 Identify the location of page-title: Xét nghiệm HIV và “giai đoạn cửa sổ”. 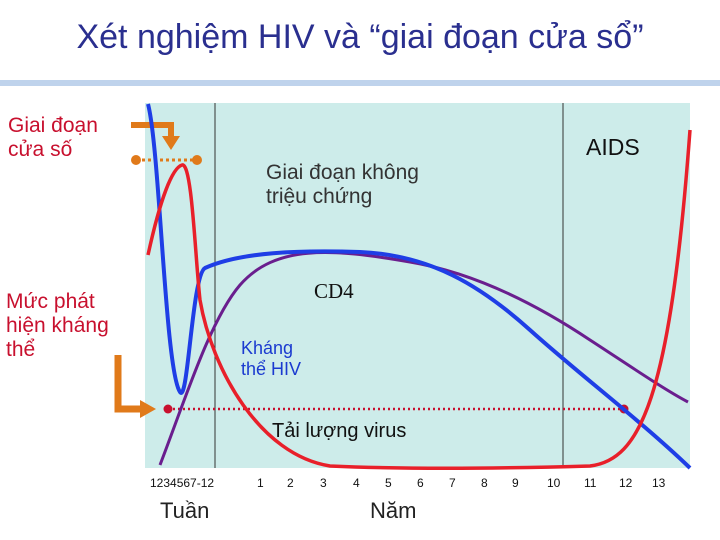
(360, 37).